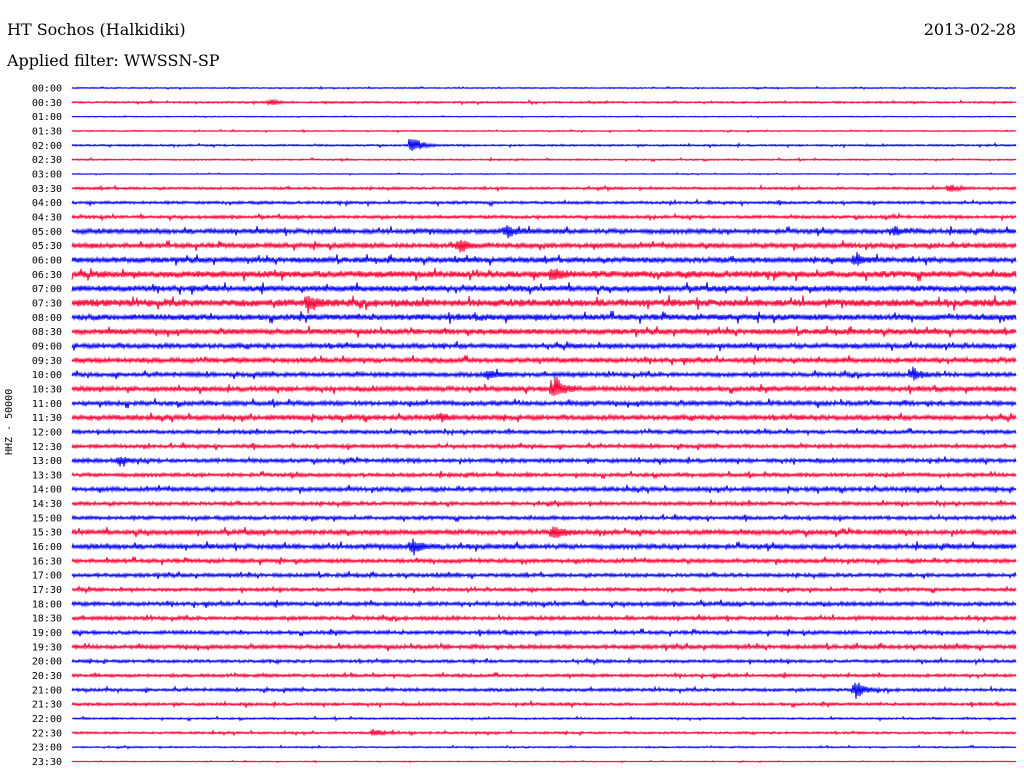  Describe the element at coordinates (47, 762) in the screenshot. I see `time-label: 23:30` at that location.